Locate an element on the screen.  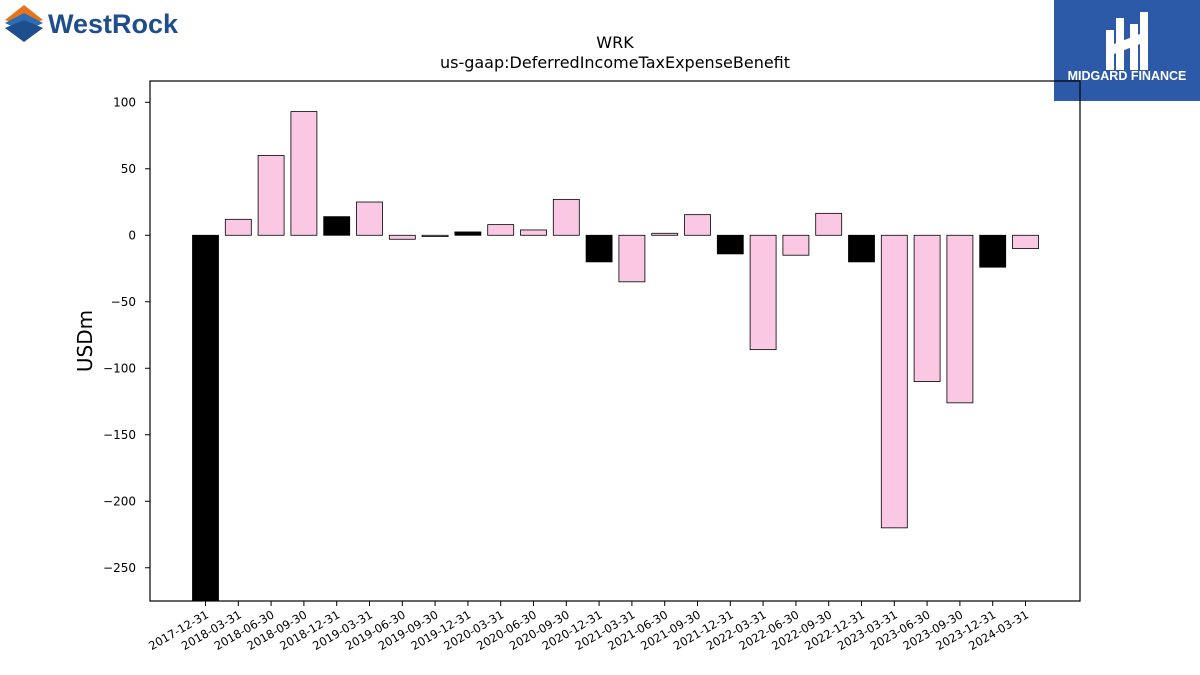
midgard-finance-logo: MIDGARD FINANCE is located at coordinates (1127, 50).